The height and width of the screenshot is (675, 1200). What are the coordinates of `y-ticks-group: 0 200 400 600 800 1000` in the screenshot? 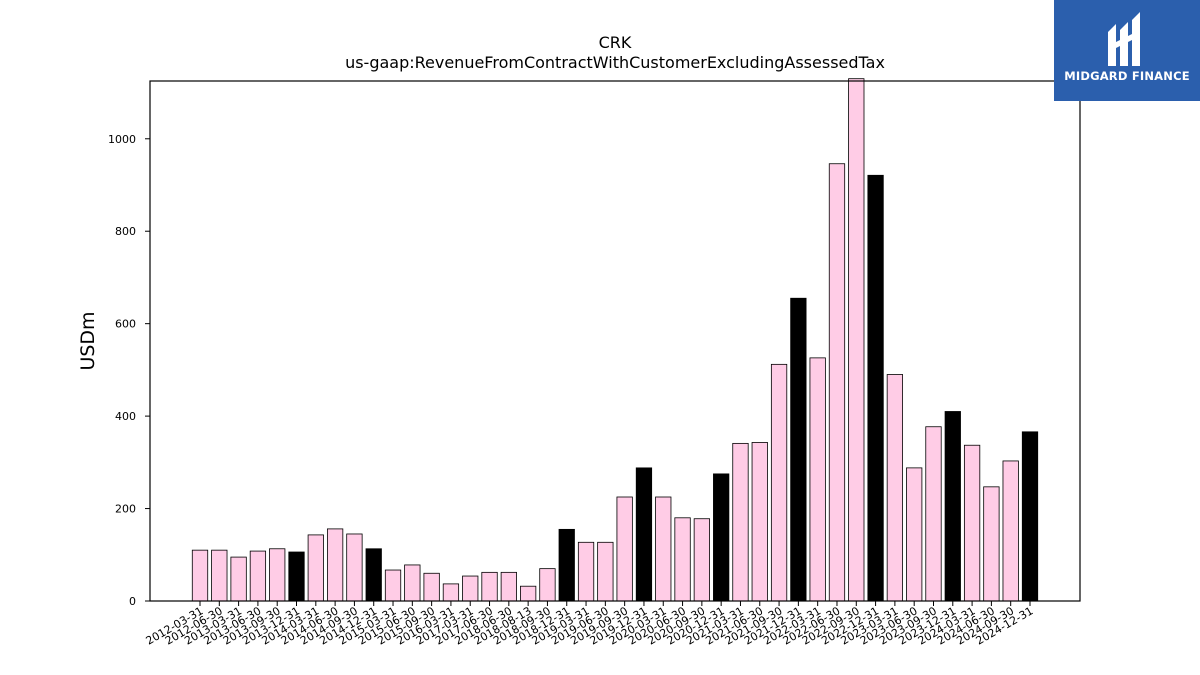 It's located at (129, 370).